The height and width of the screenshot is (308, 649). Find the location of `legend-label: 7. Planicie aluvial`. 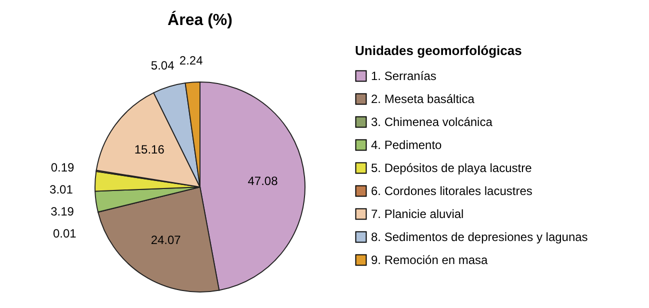

legend-label: 7. Planicie aluvial is located at coordinates (417, 214).